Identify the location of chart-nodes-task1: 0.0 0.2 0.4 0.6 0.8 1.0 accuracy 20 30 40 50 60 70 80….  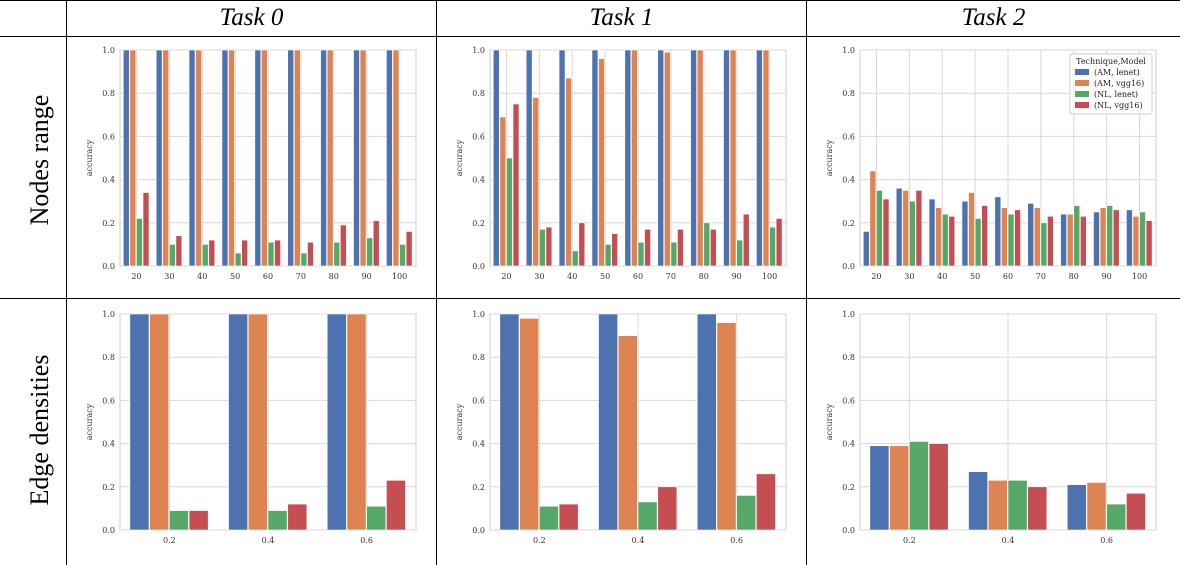
(621, 163).